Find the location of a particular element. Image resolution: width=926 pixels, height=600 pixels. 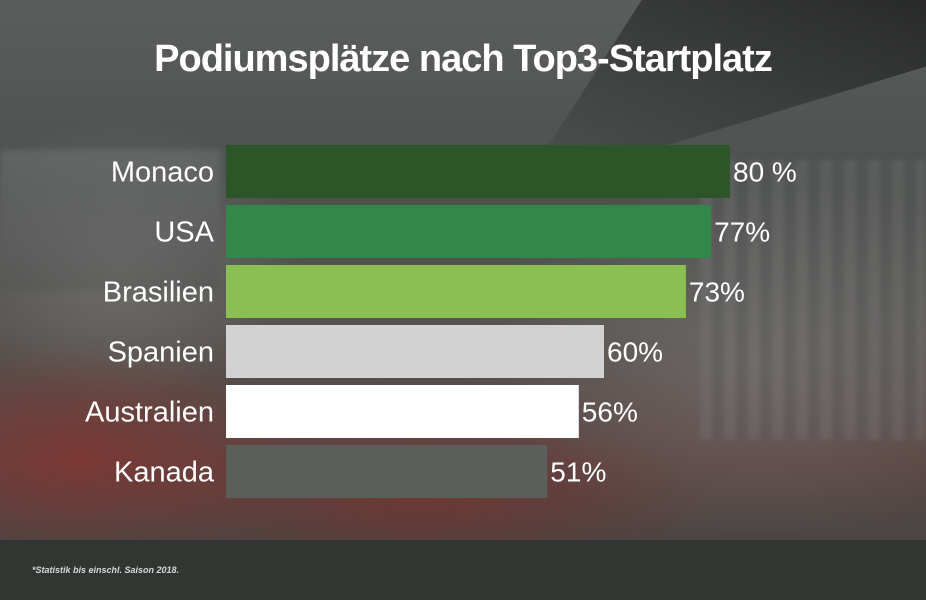

value-label: 56% is located at coordinates (610, 412).